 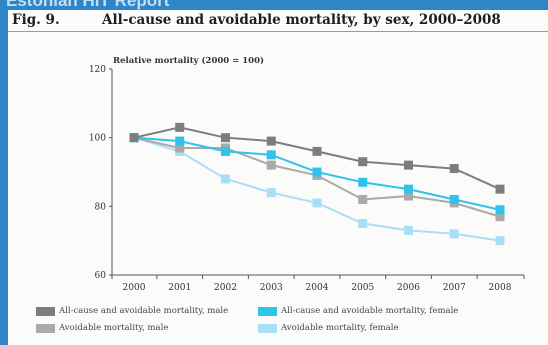 I want to click on figure-label: Fig. 9., so click(x=36, y=20).